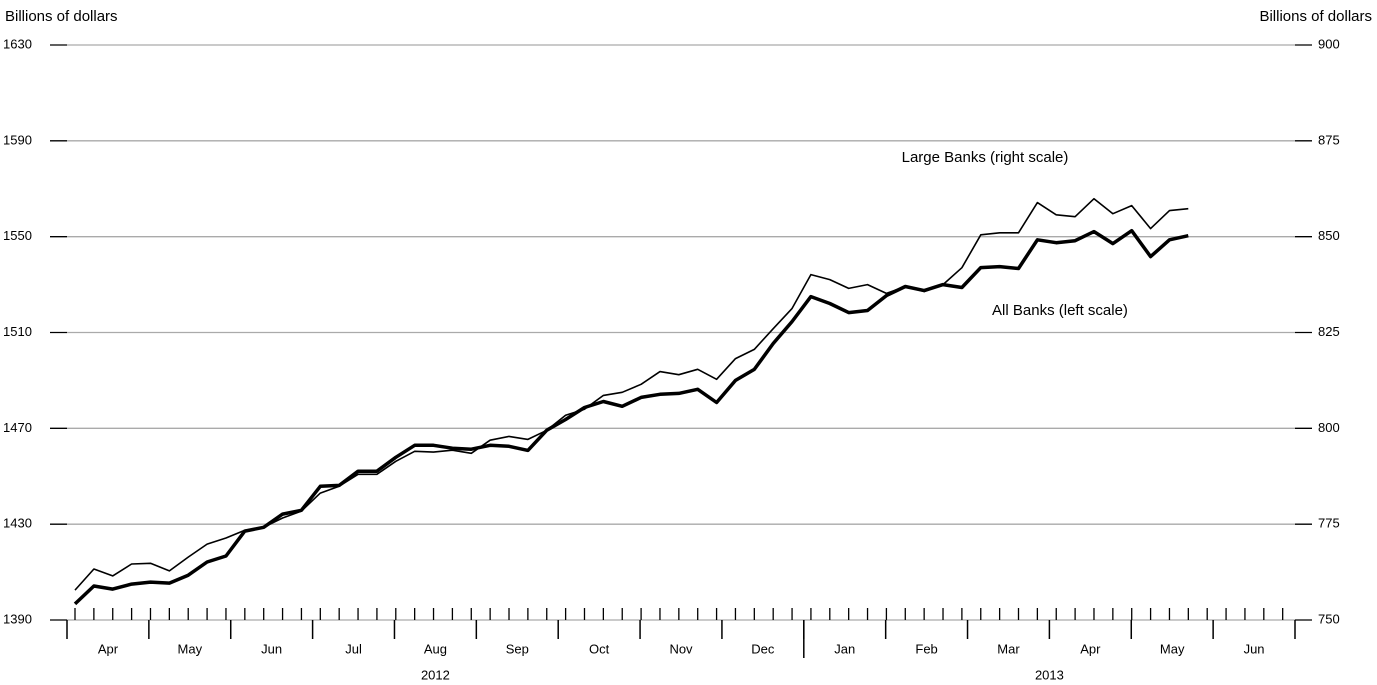  Describe the element at coordinates (1315, 16) in the screenshot. I see `y2-axis-title: Billions of dollars` at that location.